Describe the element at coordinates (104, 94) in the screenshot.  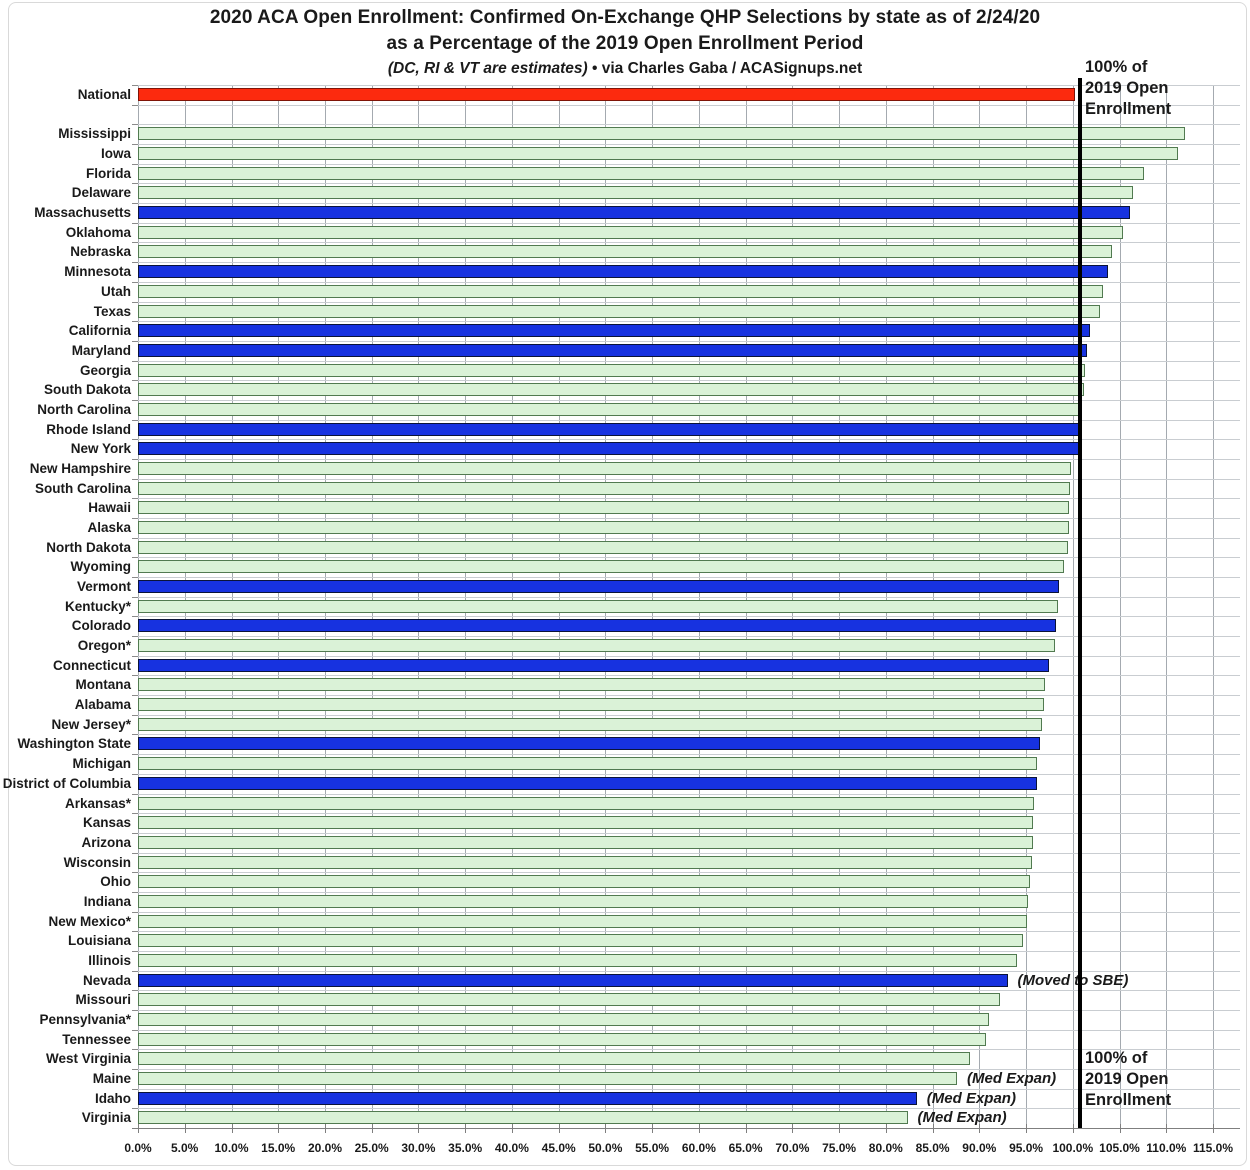
I see `category-label-national: National` at that location.